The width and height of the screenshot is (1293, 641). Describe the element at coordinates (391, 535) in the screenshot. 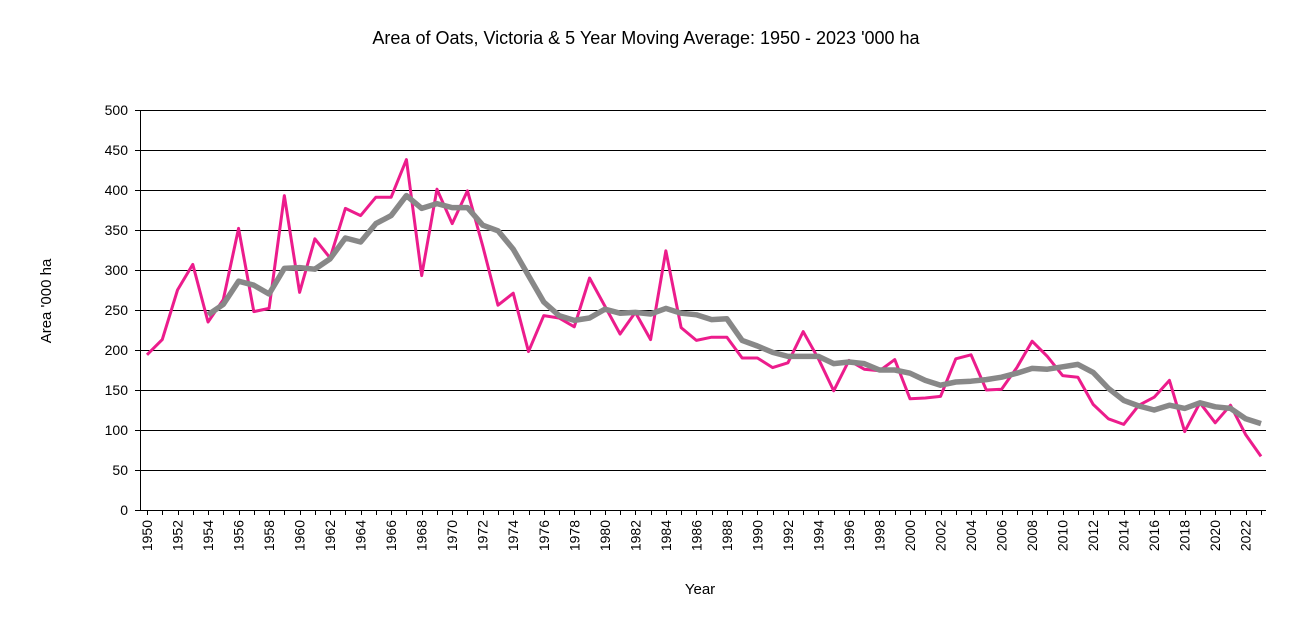

I see `x-tick-label: 1966` at that location.